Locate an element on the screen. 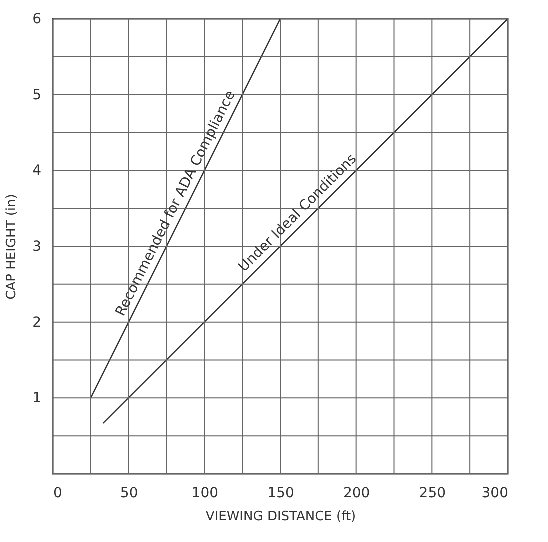  x-tick-label: 0 is located at coordinates (58, 494).